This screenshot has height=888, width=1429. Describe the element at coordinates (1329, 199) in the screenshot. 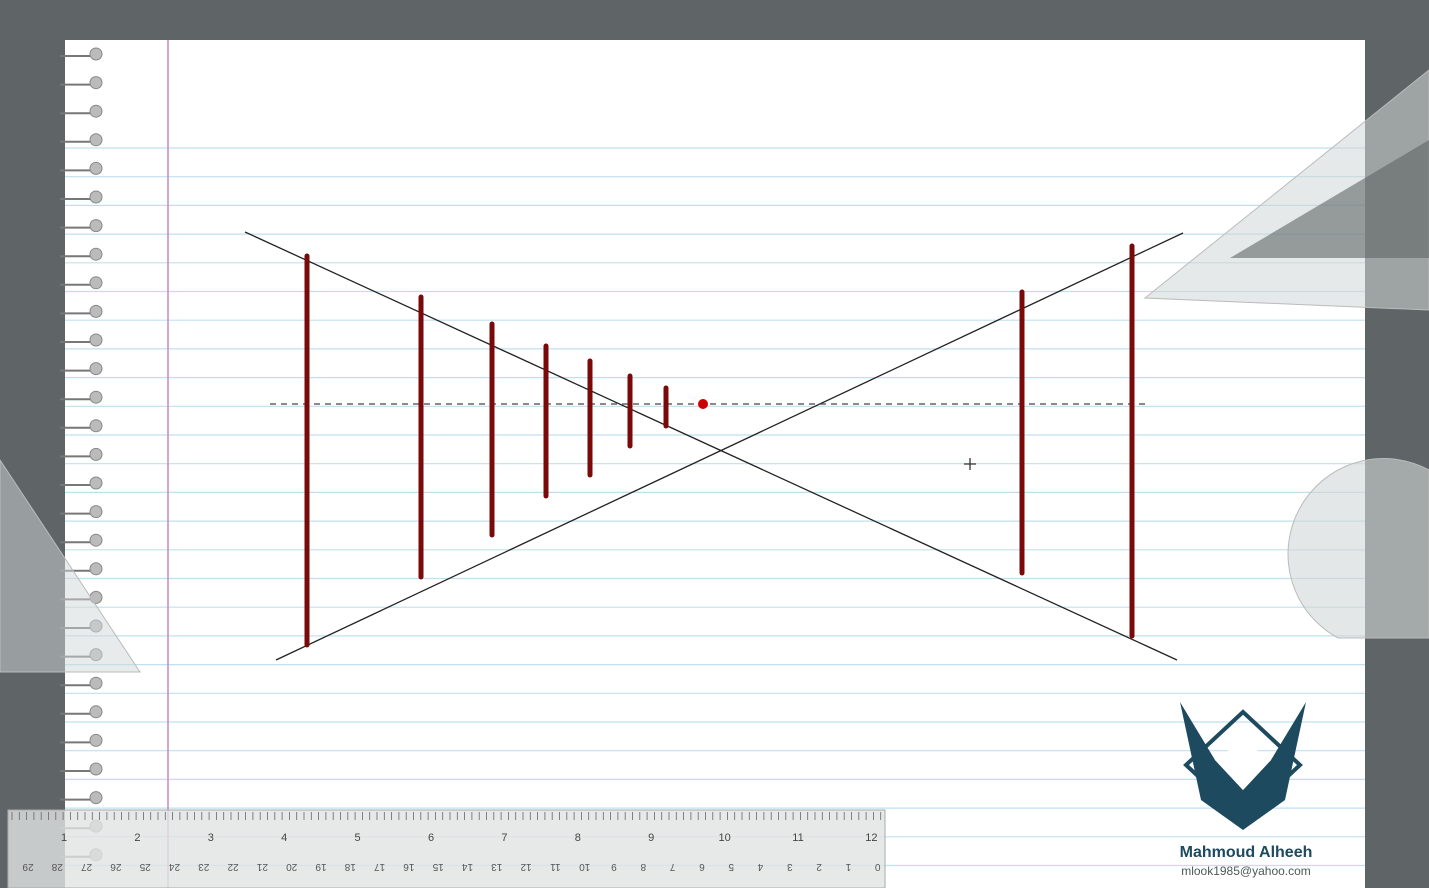

I see `set-square-hole` at that location.